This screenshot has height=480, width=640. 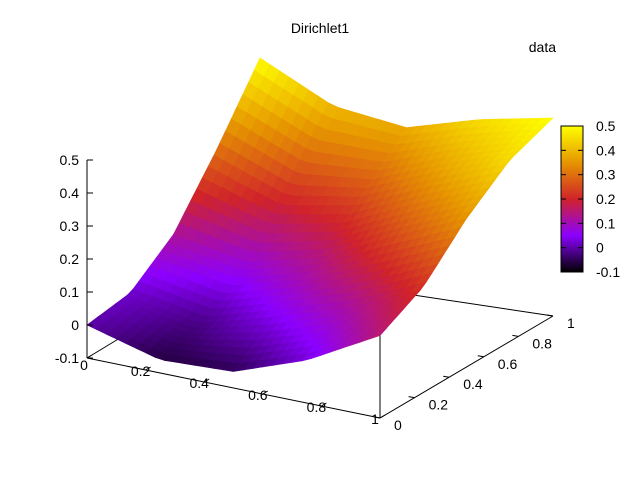 What do you see at coordinates (542, 47) in the screenshot?
I see `legend-key-label: data` at bounding box center [542, 47].